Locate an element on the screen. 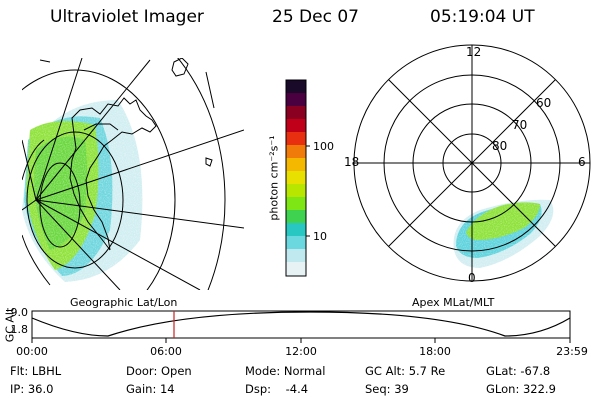 The height and width of the screenshot is (400, 600). colorbar-tick-10: 10 is located at coordinates (320, 236).